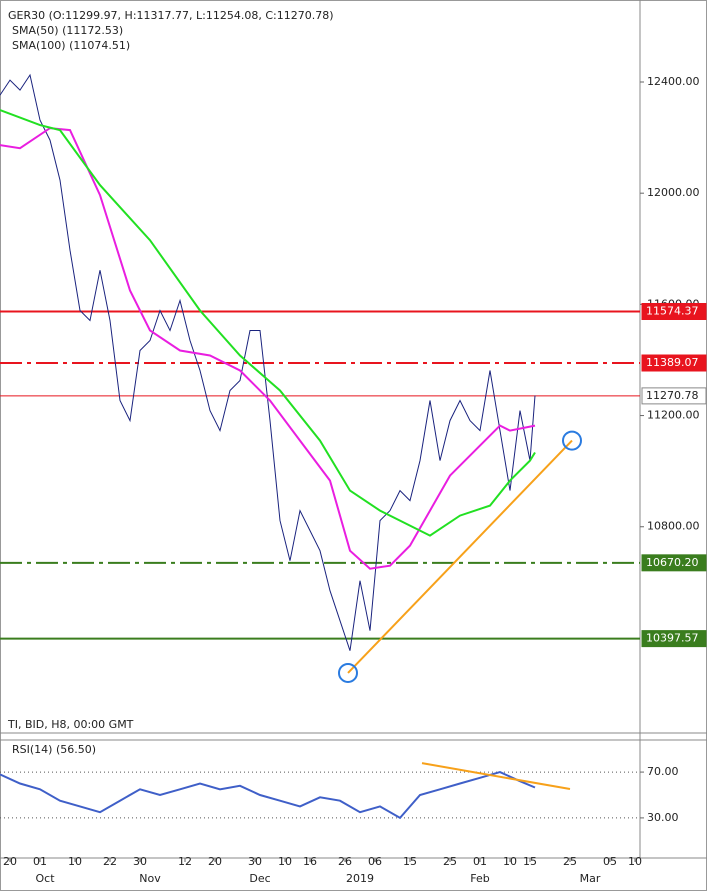 The width and height of the screenshot is (707, 895). Describe the element at coordinates (673, 415) in the screenshot. I see `y-tick-label: 11200.00` at that location.